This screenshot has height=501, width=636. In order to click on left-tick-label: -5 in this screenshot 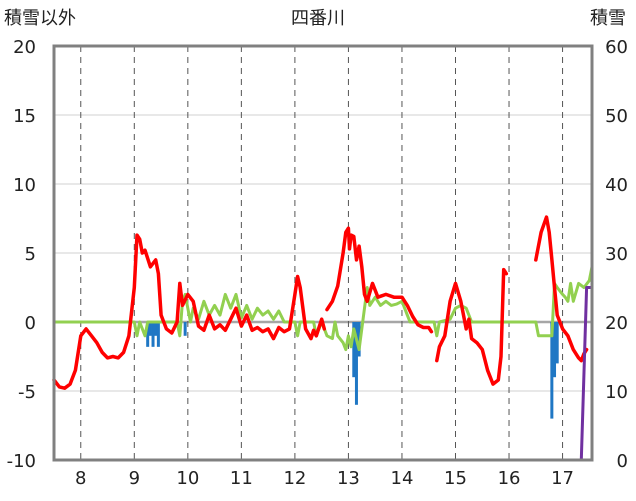, I will do `click(27, 392)`.